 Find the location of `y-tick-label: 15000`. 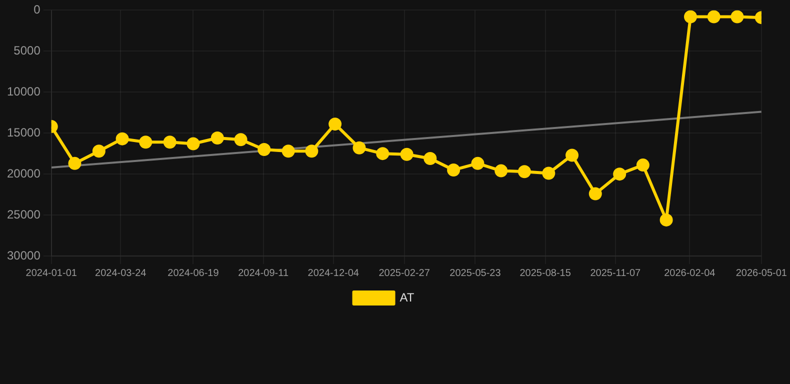

y-tick-label: 15000 is located at coordinates (23, 132).